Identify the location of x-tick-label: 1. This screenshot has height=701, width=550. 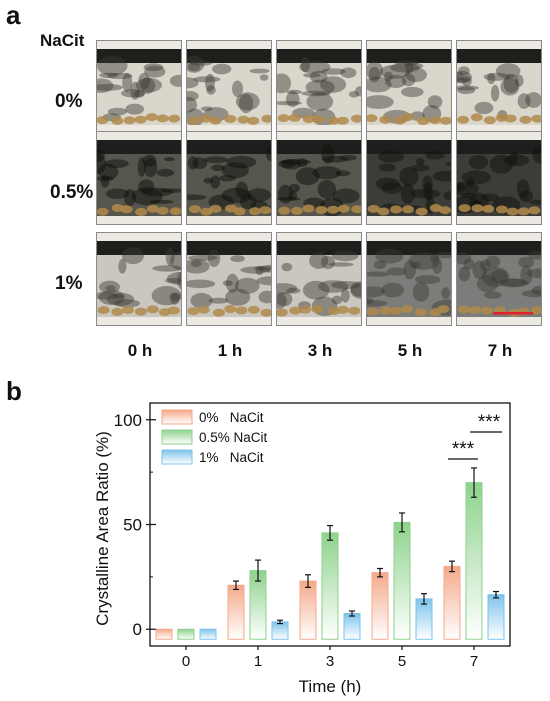
(258, 661).